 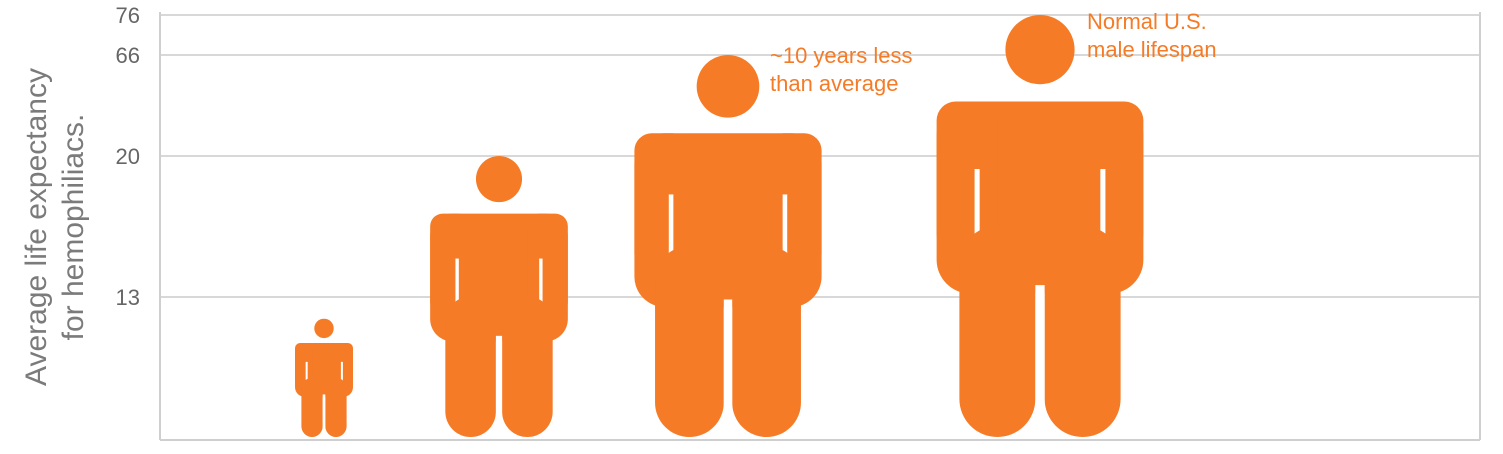 What do you see at coordinates (73, 227) in the screenshot?
I see `y-axis-label-line-2: for hemophiliacs.` at bounding box center [73, 227].